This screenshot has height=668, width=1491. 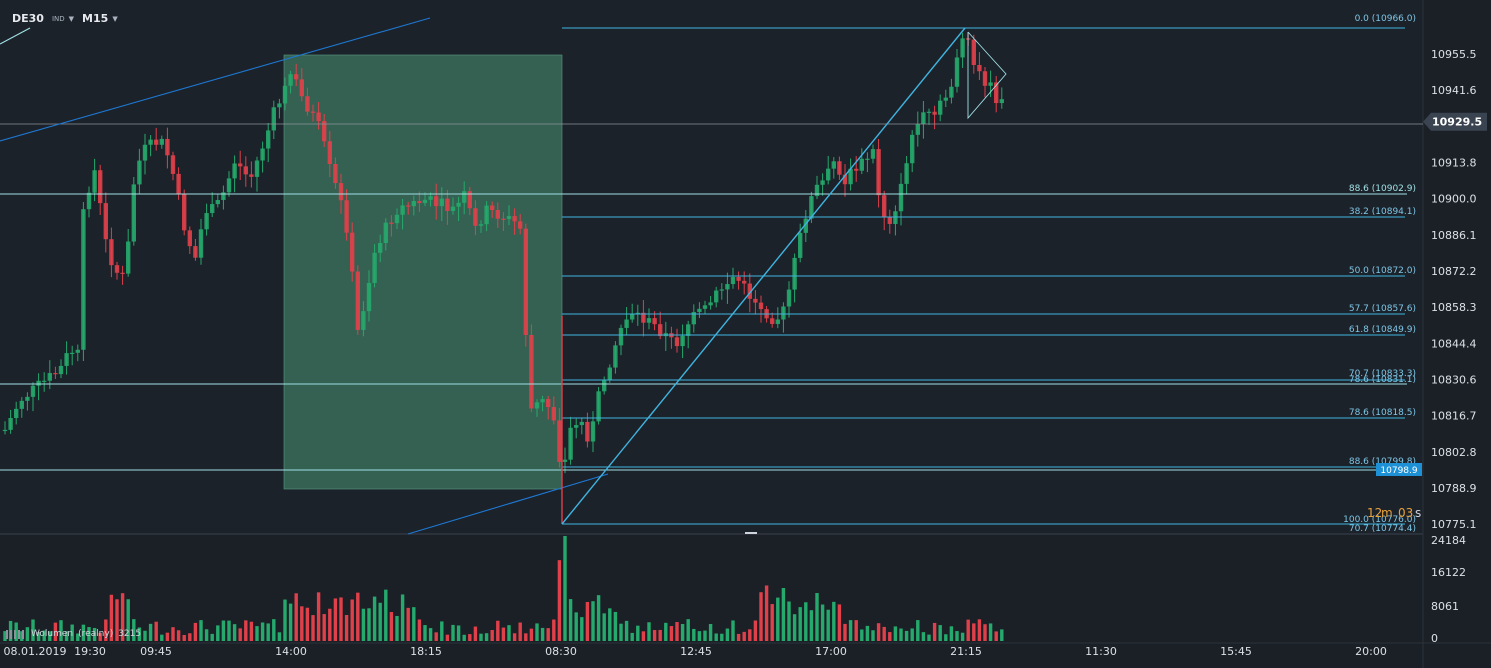 What do you see at coordinates (508, 504) in the screenshot?
I see `trend-channel-lower` at bounding box center [508, 504].